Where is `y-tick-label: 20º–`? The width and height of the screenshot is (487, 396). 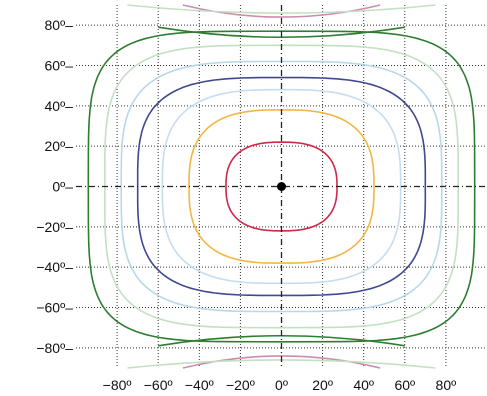
y-tick-label: 20º– is located at coordinates (59, 146).